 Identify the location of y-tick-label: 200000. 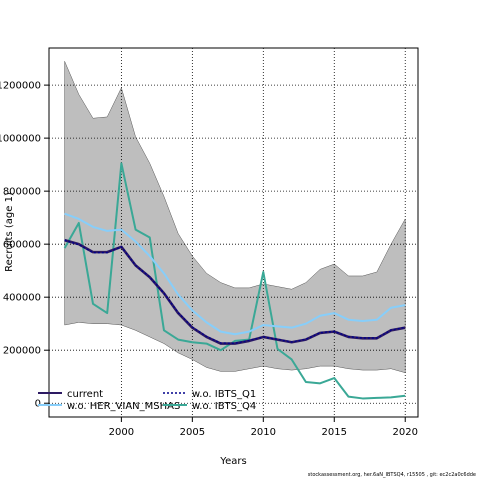
(22, 351).